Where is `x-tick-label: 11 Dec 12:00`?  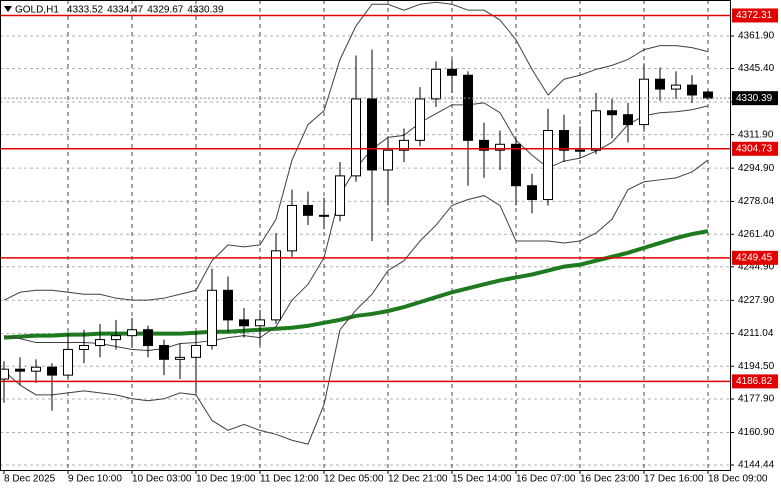
x-tick-label: 11 Dec 12:00 is located at coordinates (289, 479).